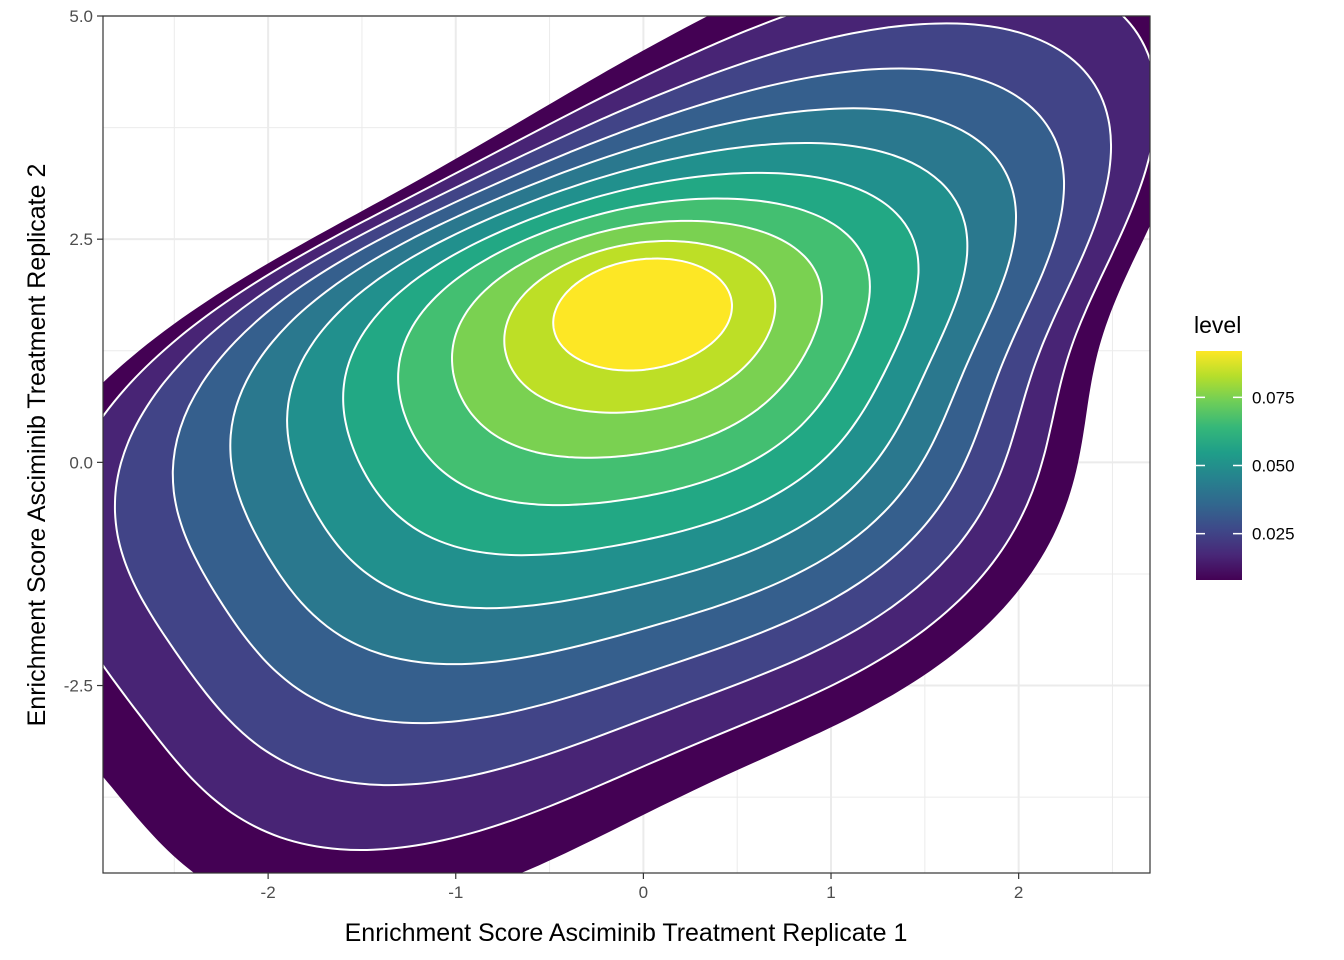 This screenshot has width=1344, height=960. Describe the element at coordinates (1217, 325) in the screenshot. I see `legend-title: level` at that location.